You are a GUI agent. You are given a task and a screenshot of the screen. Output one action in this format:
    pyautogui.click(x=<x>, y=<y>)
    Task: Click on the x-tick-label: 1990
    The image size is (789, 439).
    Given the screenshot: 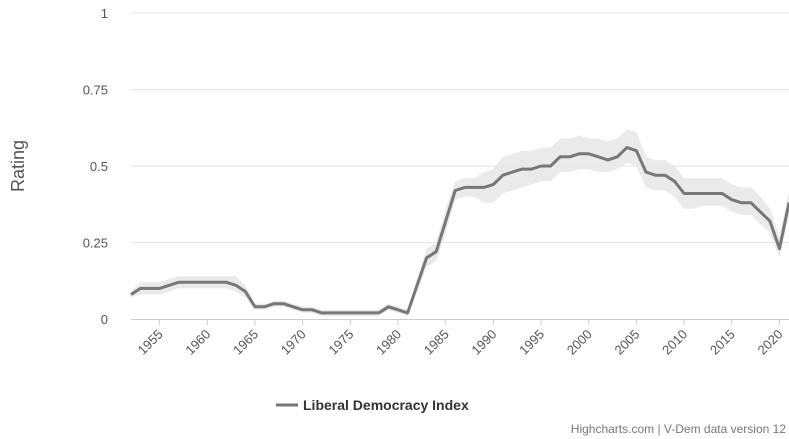 What is the action you would take?
    pyautogui.click(x=483, y=342)
    